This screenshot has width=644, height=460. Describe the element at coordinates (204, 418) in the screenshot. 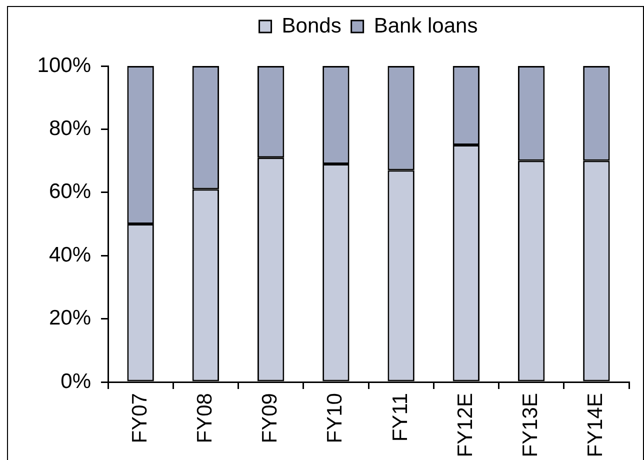

I see `x-tick-label: FY08` at that location.